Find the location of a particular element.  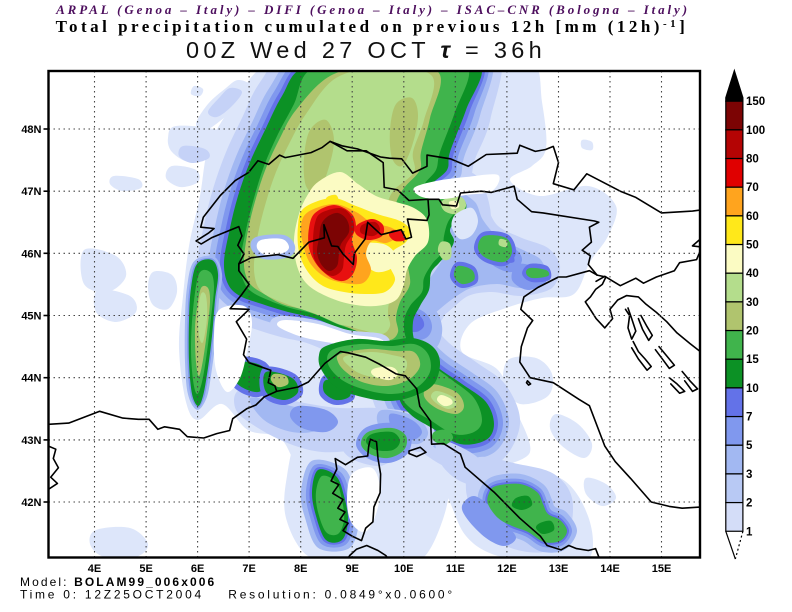

svg-text: 11E is located at coordinates (455, 569).